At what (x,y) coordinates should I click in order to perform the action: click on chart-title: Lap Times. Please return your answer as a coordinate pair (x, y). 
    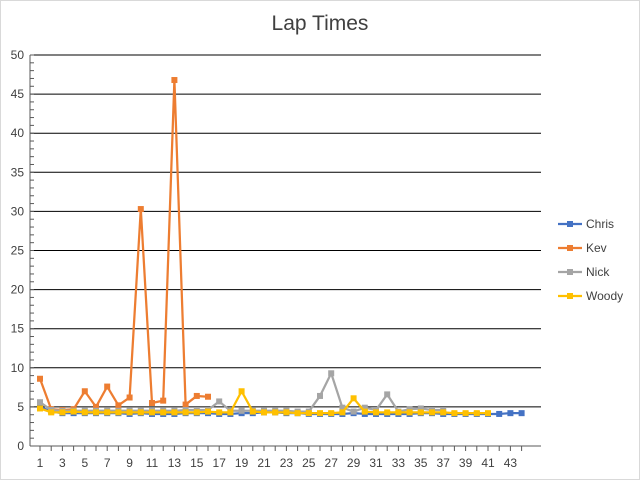
    Looking at the image, I should click on (320, 23).